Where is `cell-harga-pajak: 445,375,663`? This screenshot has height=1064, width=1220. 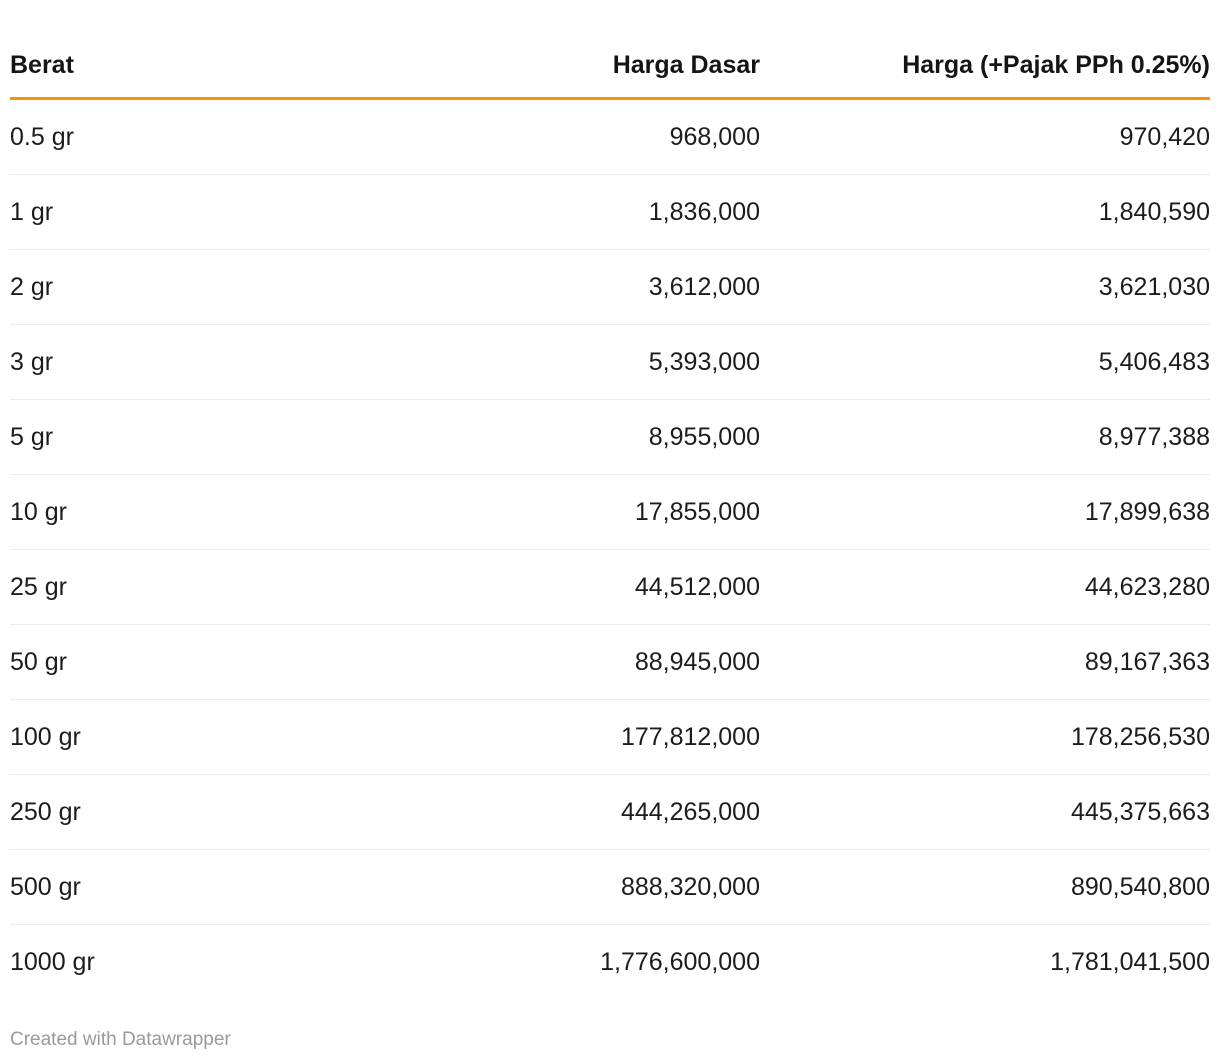 cell-harga-pajak: 445,375,663 is located at coordinates (985, 812).